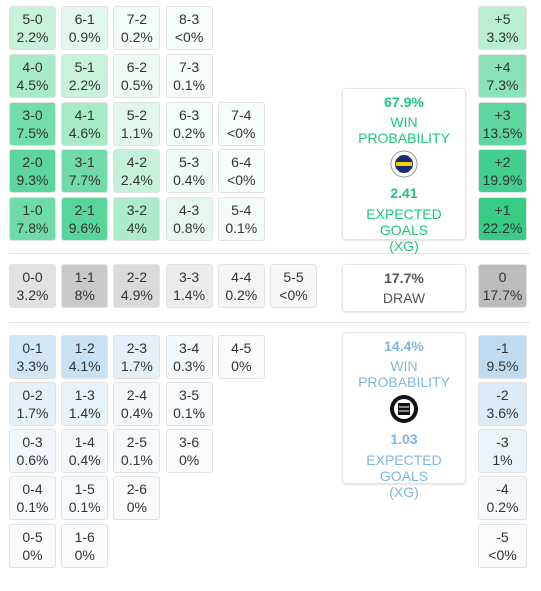 The width and height of the screenshot is (541, 591). I want to click on score-label: 0-4, so click(32, 489).